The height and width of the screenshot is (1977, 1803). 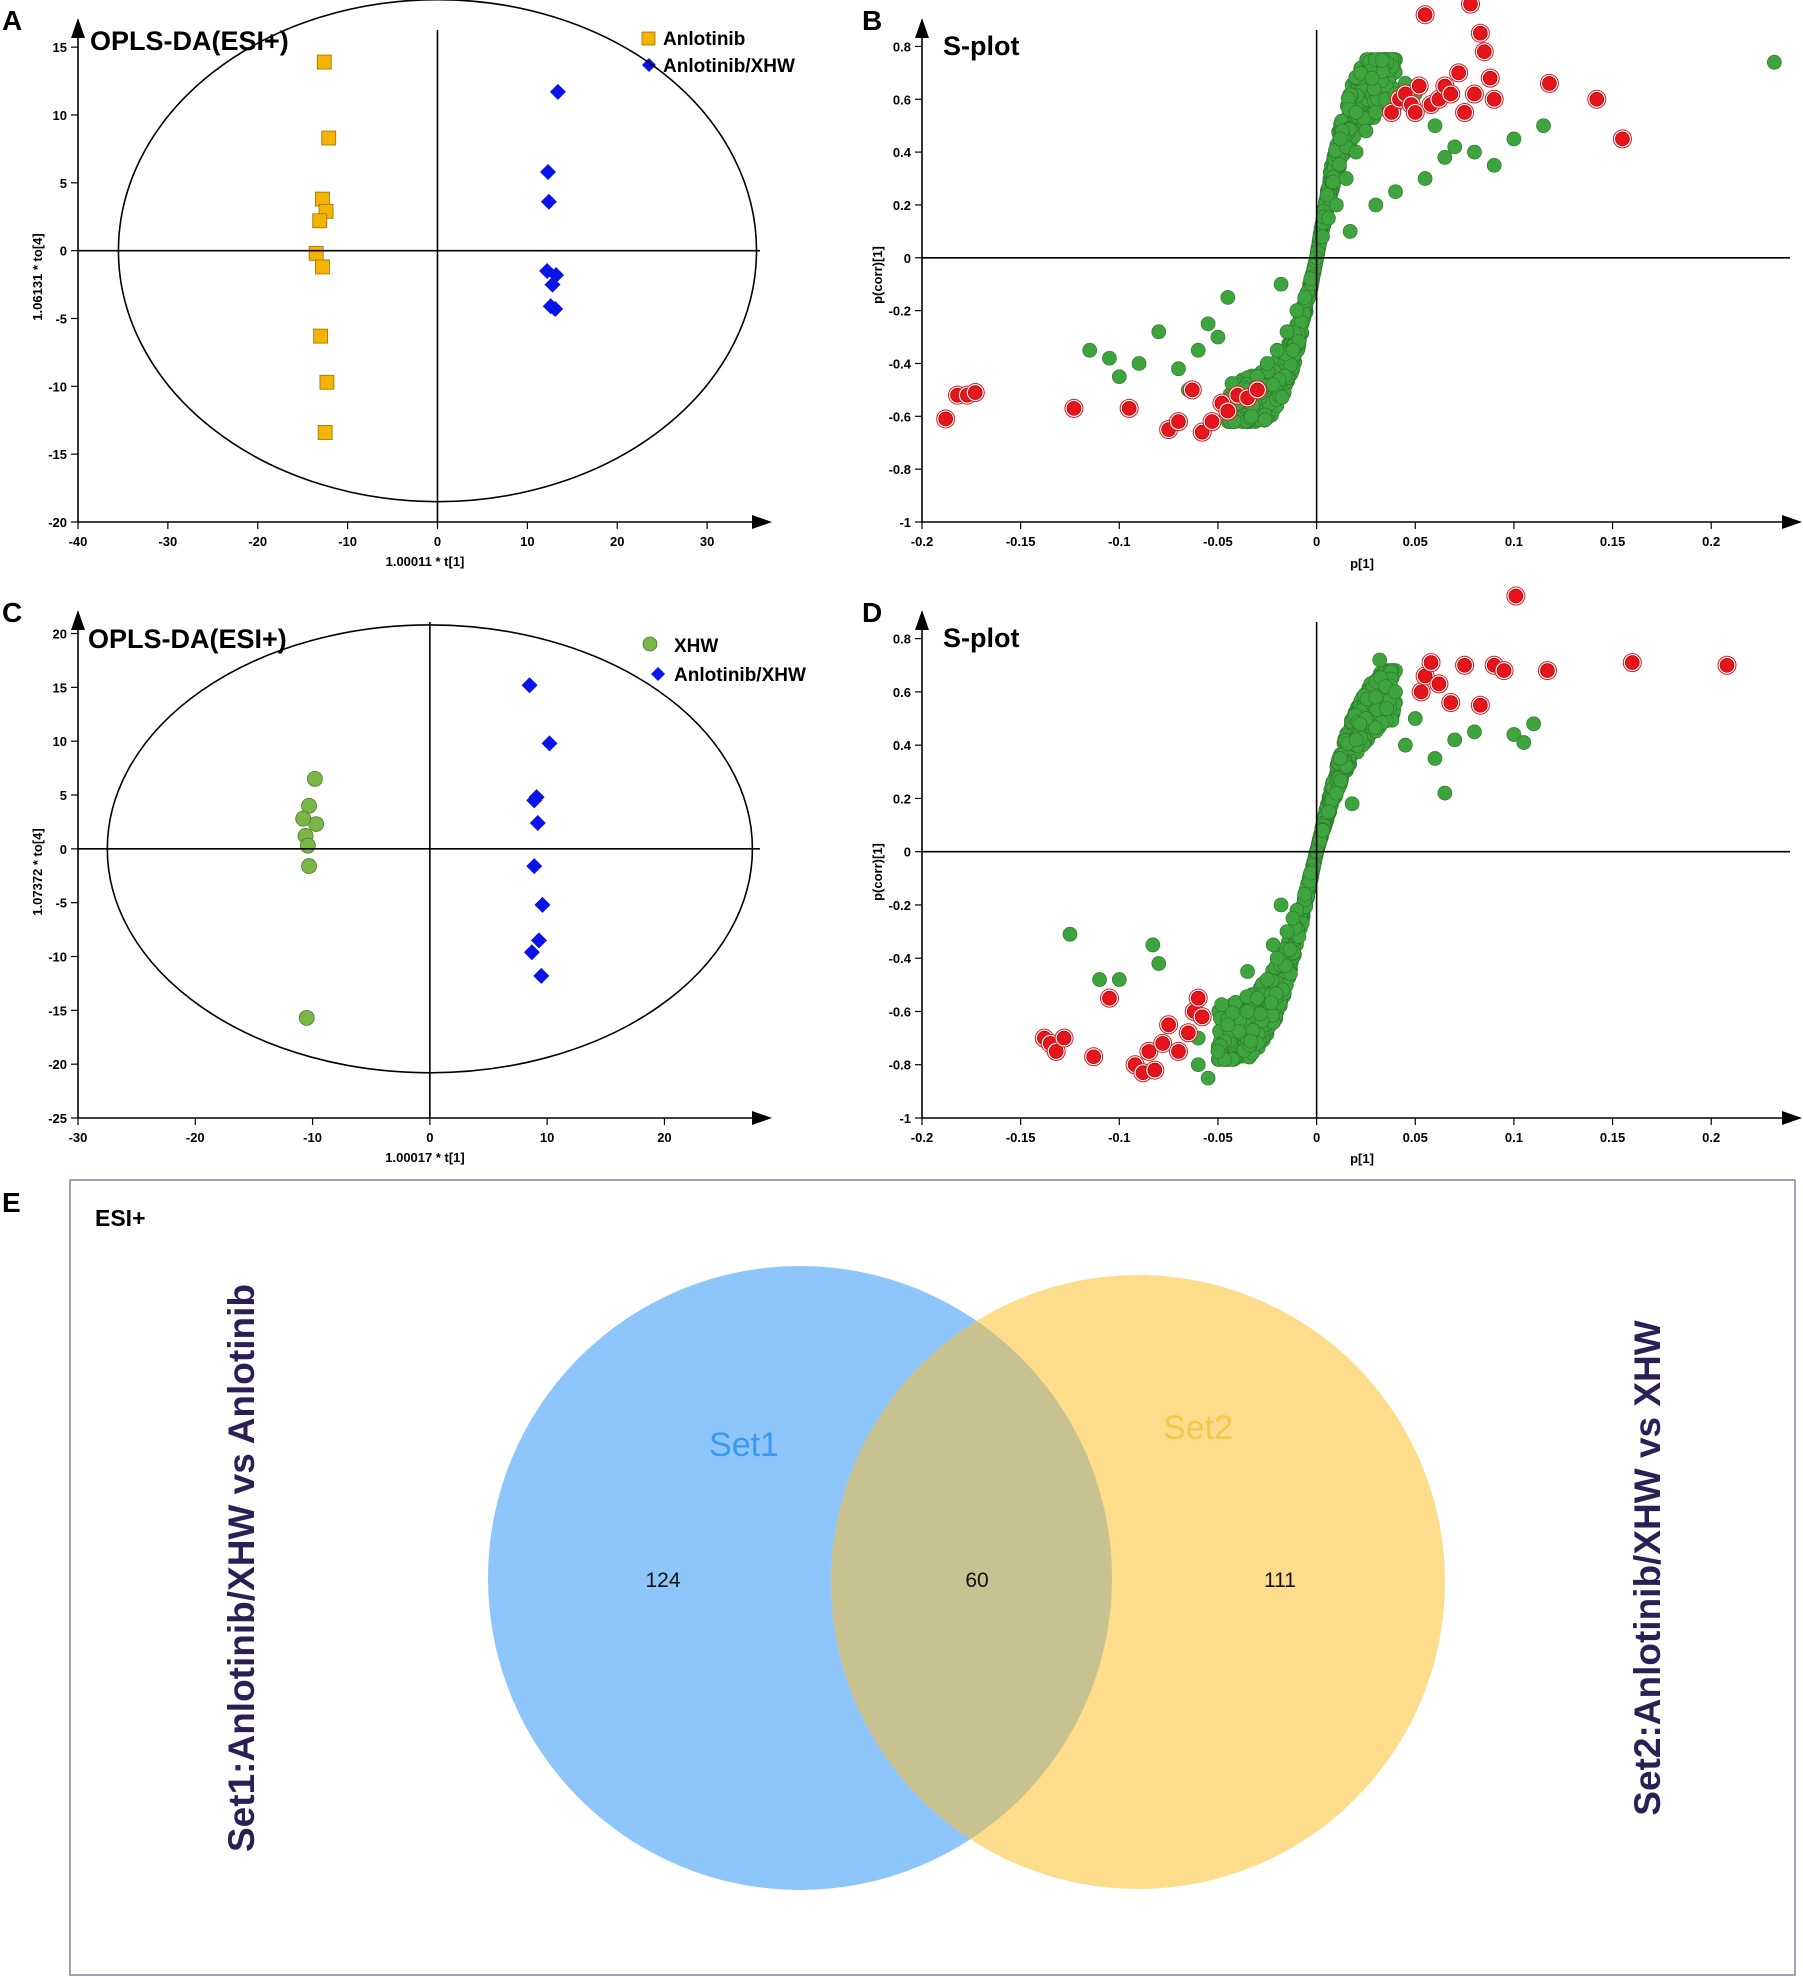 What do you see at coordinates (60, 47) in the screenshot?
I see `y-tick-label: 15` at bounding box center [60, 47].